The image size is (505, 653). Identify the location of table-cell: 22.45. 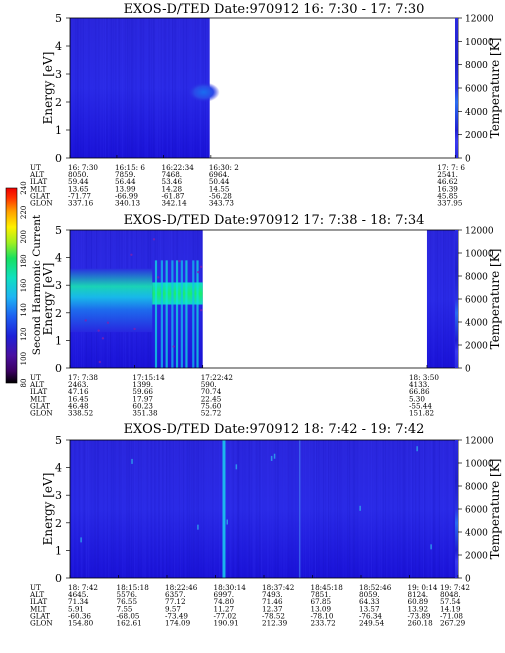
(211, 398).